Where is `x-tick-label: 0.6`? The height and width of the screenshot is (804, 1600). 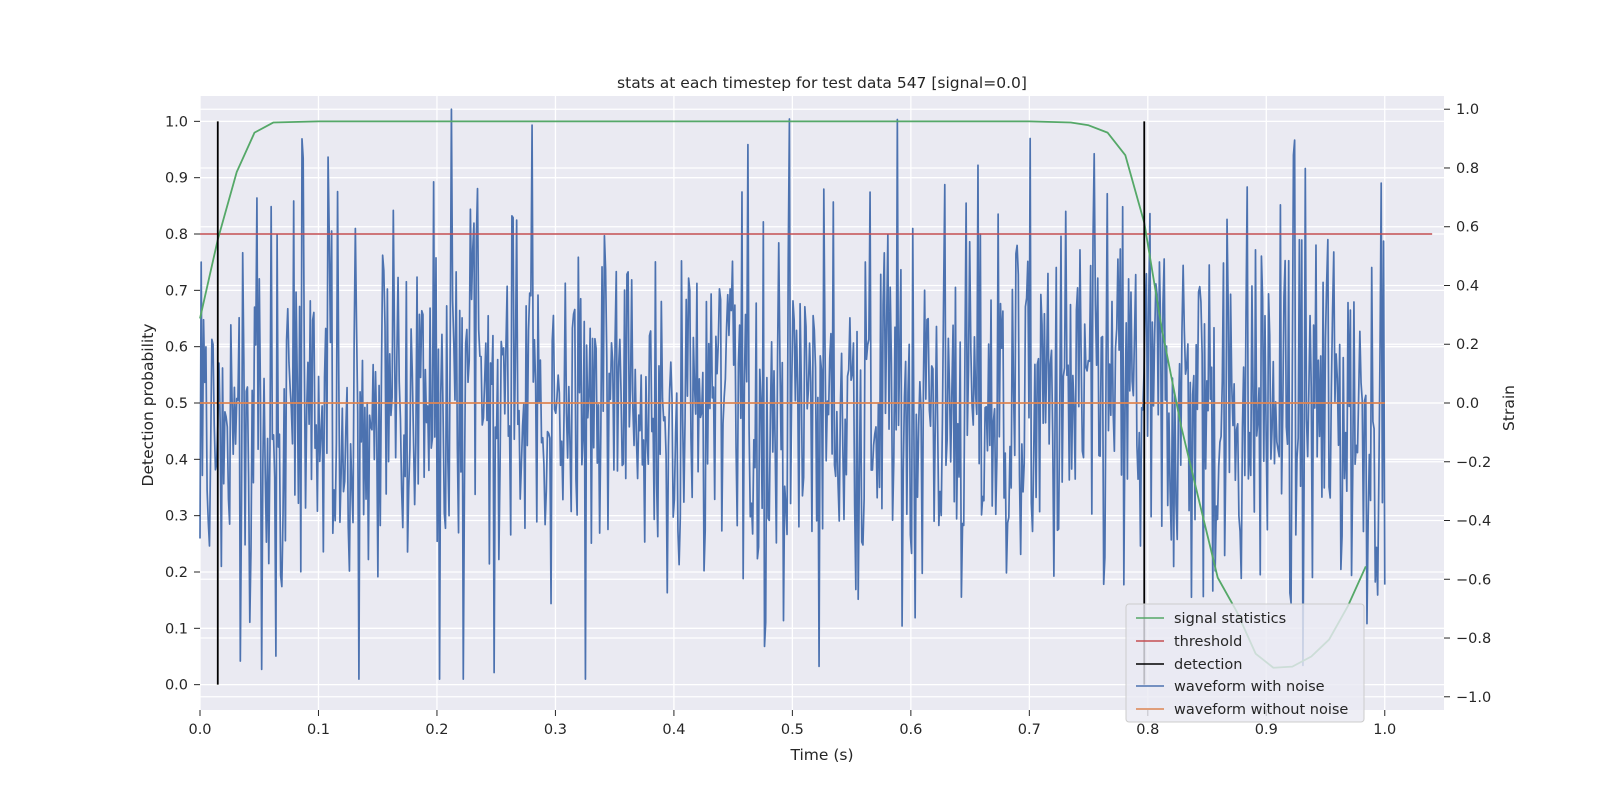
x-tick-label: 0.6 is located at coordinates (910, 730).